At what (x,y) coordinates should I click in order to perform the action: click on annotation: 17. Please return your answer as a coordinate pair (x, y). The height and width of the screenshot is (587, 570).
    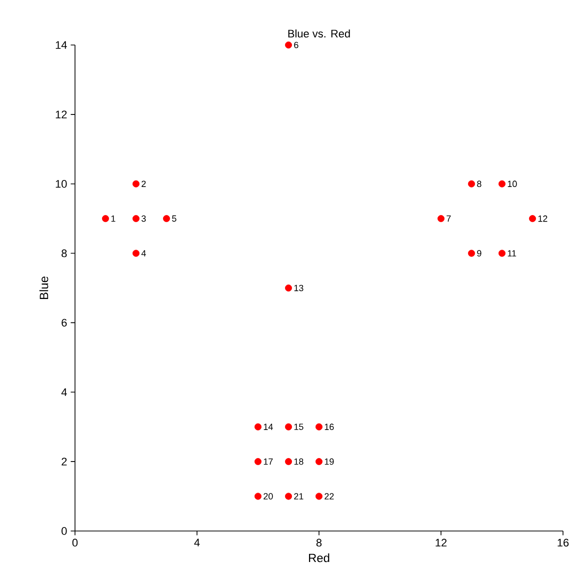
    Looking at the image, I should click on (268, 461).